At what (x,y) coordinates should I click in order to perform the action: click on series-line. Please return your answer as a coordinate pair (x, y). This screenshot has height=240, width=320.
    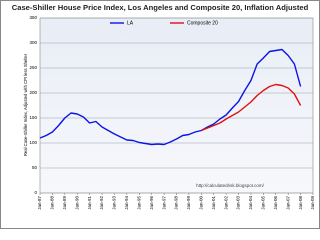
    Looking at the image, I should click on (251, 107).